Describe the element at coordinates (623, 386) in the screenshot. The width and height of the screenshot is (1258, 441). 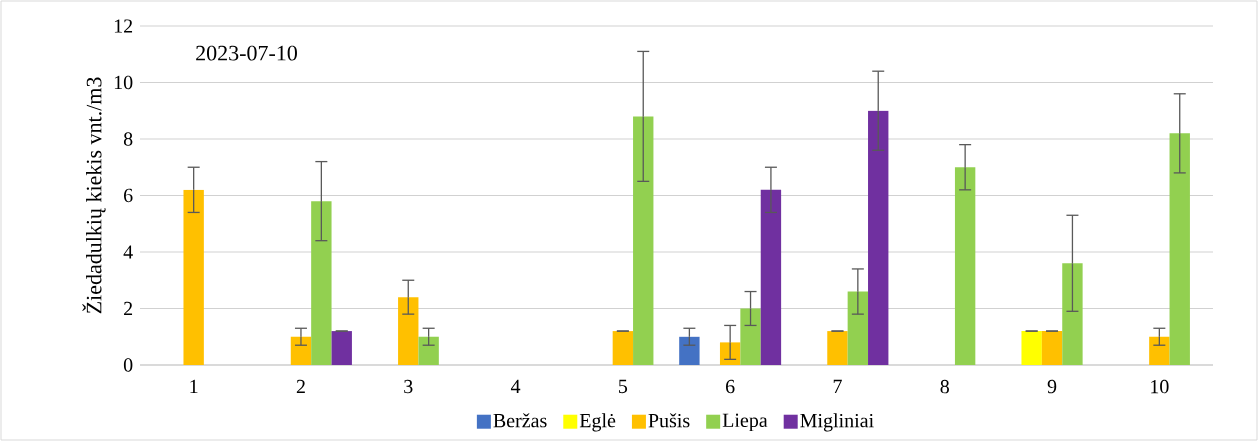
I see `x-tick-label: 5` at that location.